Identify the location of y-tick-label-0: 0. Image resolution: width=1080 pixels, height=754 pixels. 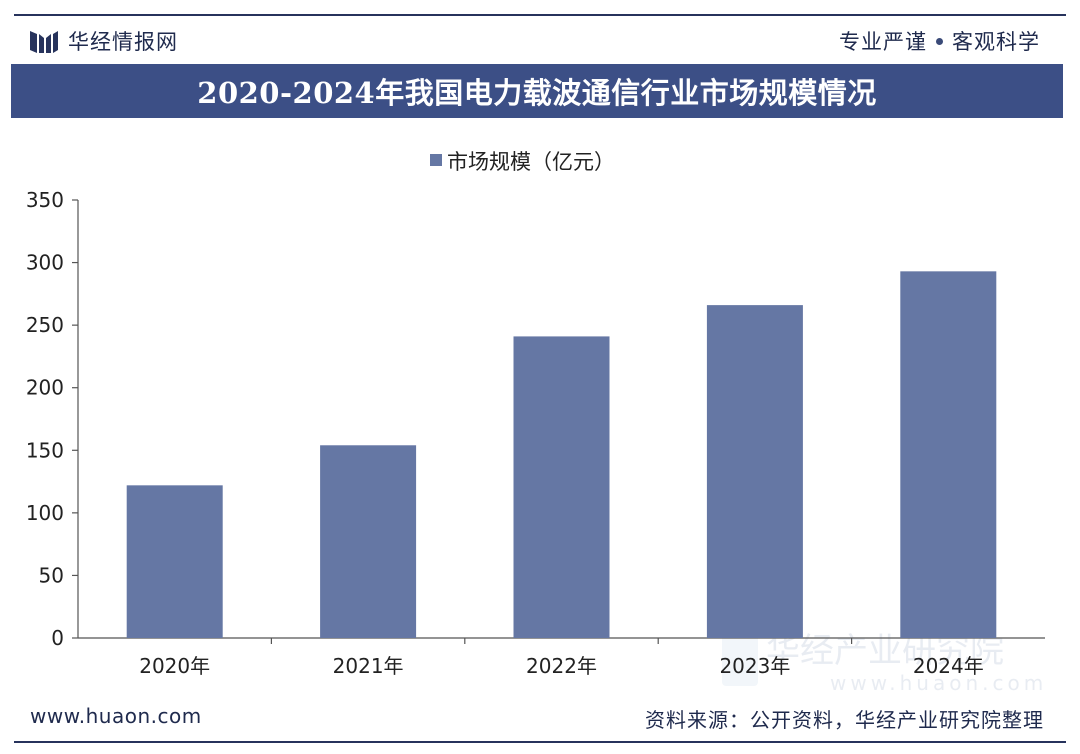
(57, 638).